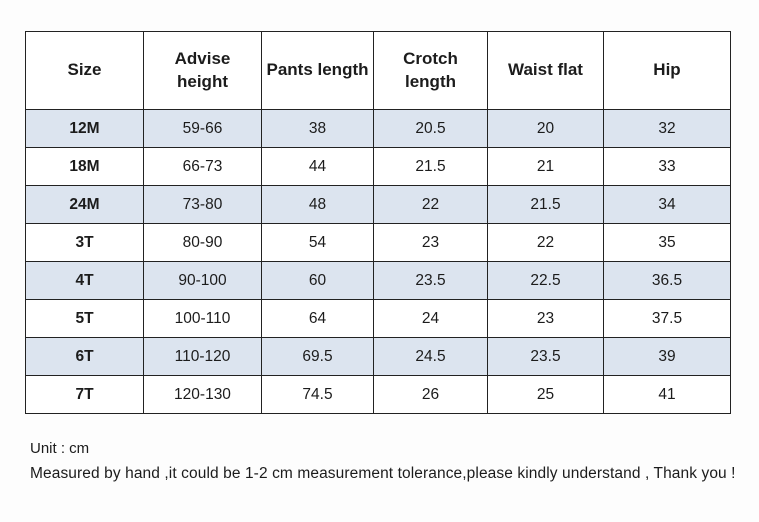 The height and width of the screenshot is (522, 759). I want to click on value-cell: 36.5, so click(667, 280).